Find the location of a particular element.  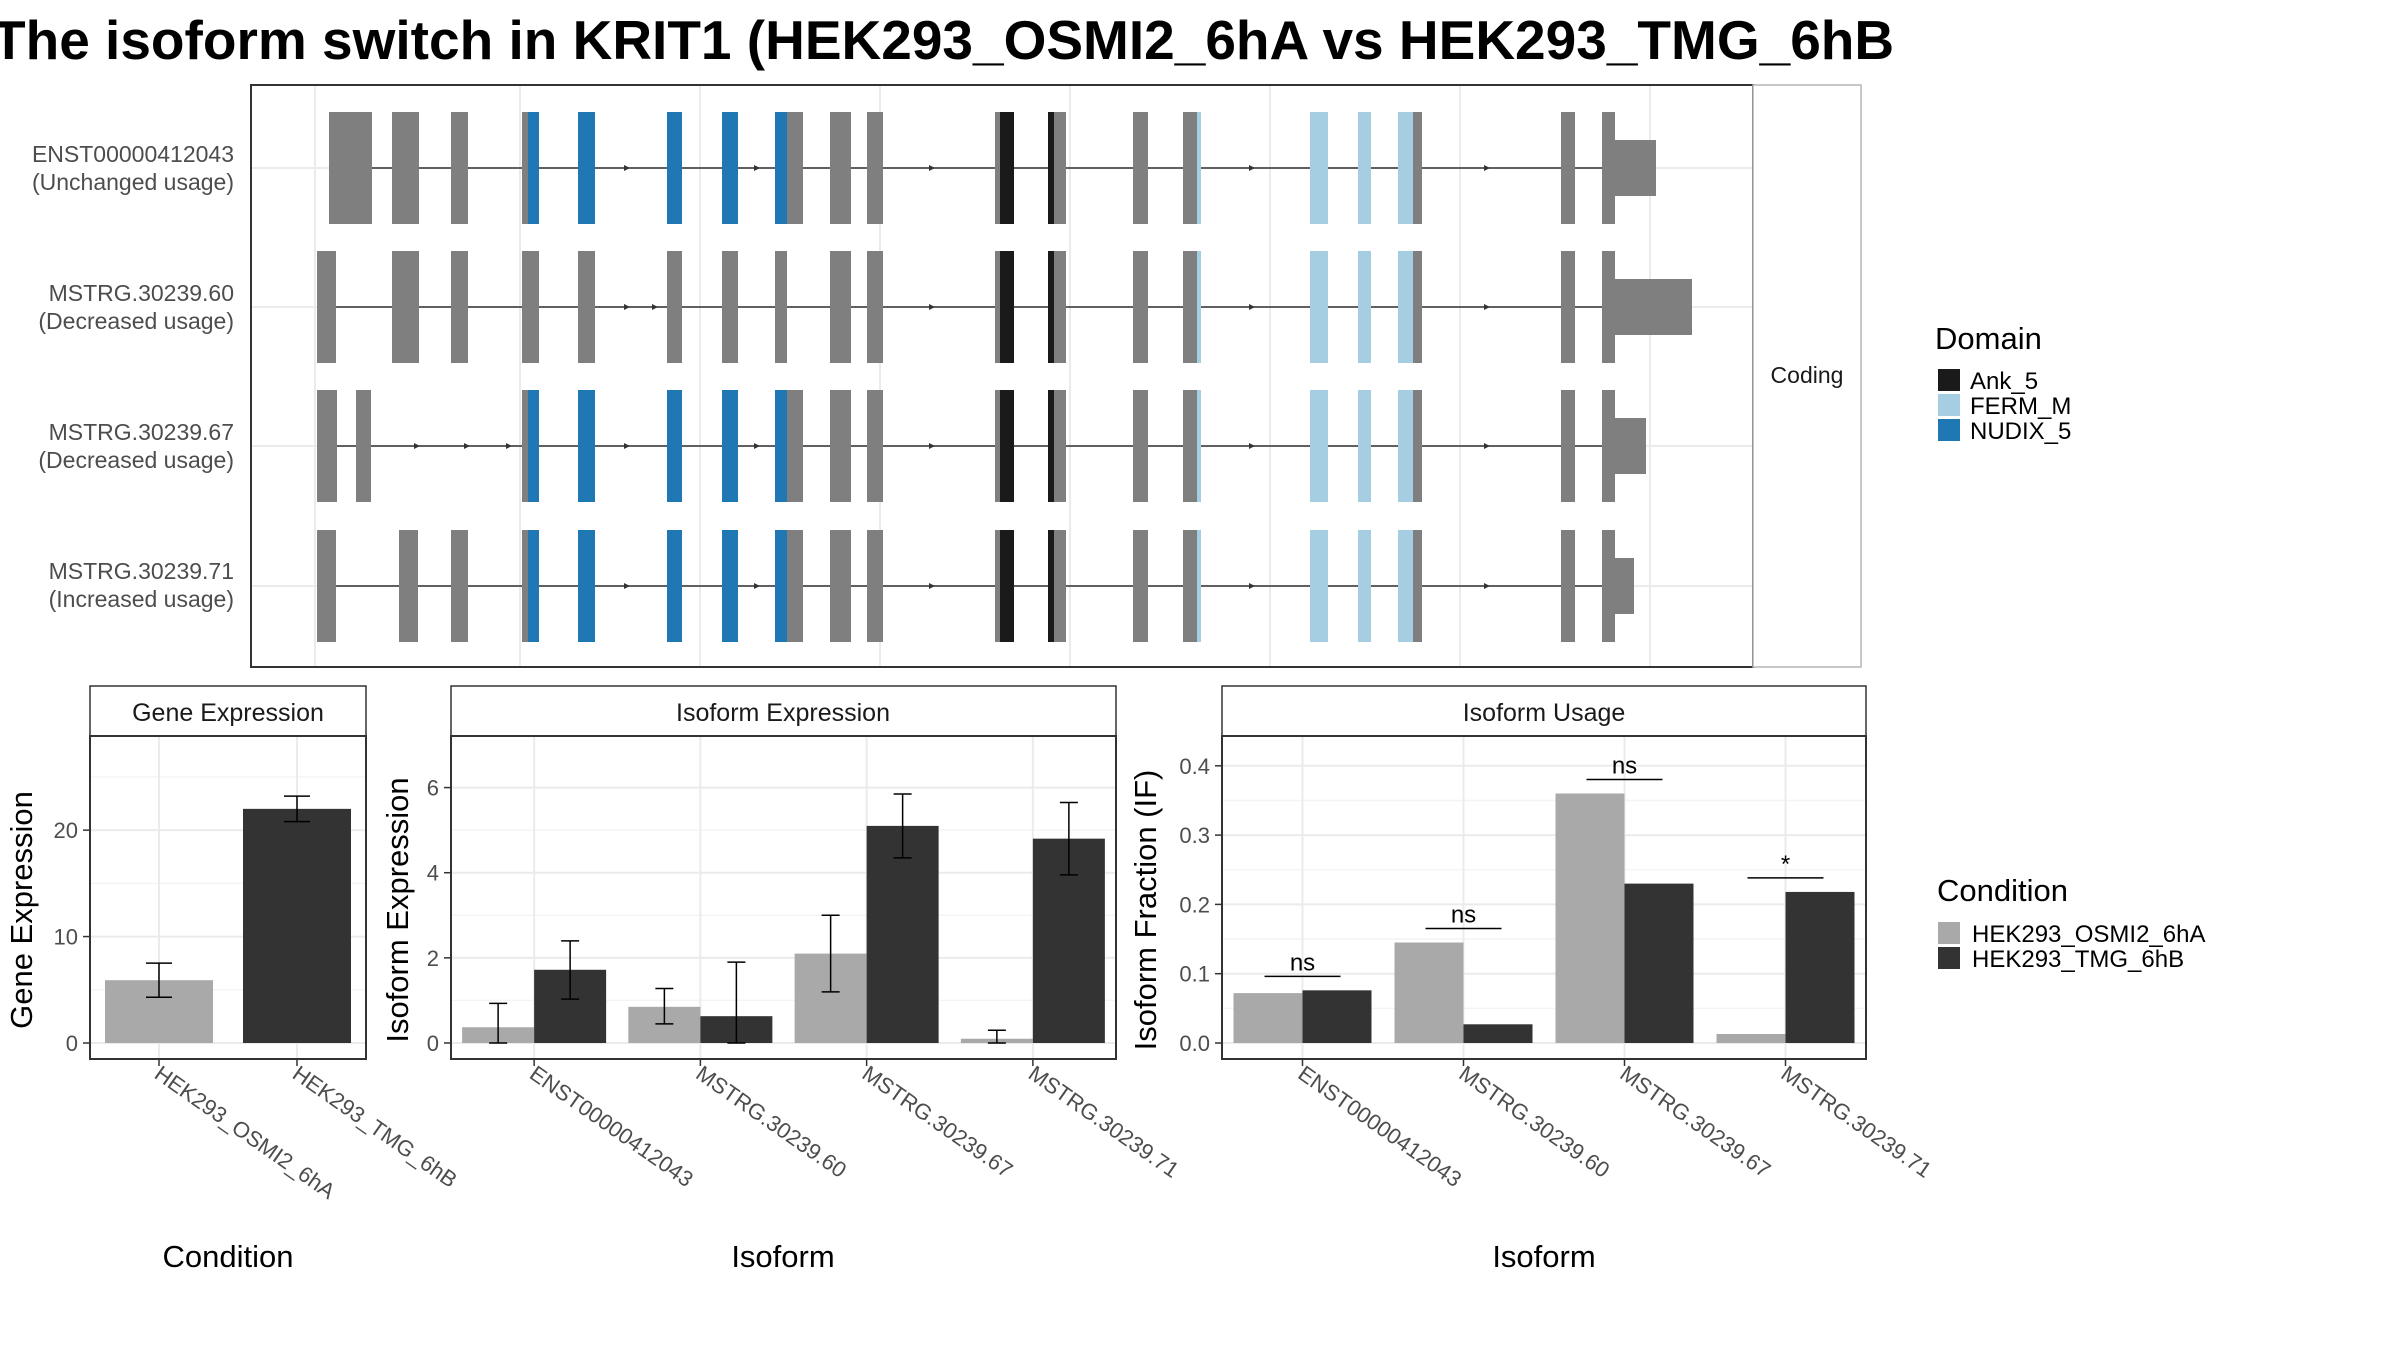

y-tick-label: 10 is located at coordinates (66, 937).